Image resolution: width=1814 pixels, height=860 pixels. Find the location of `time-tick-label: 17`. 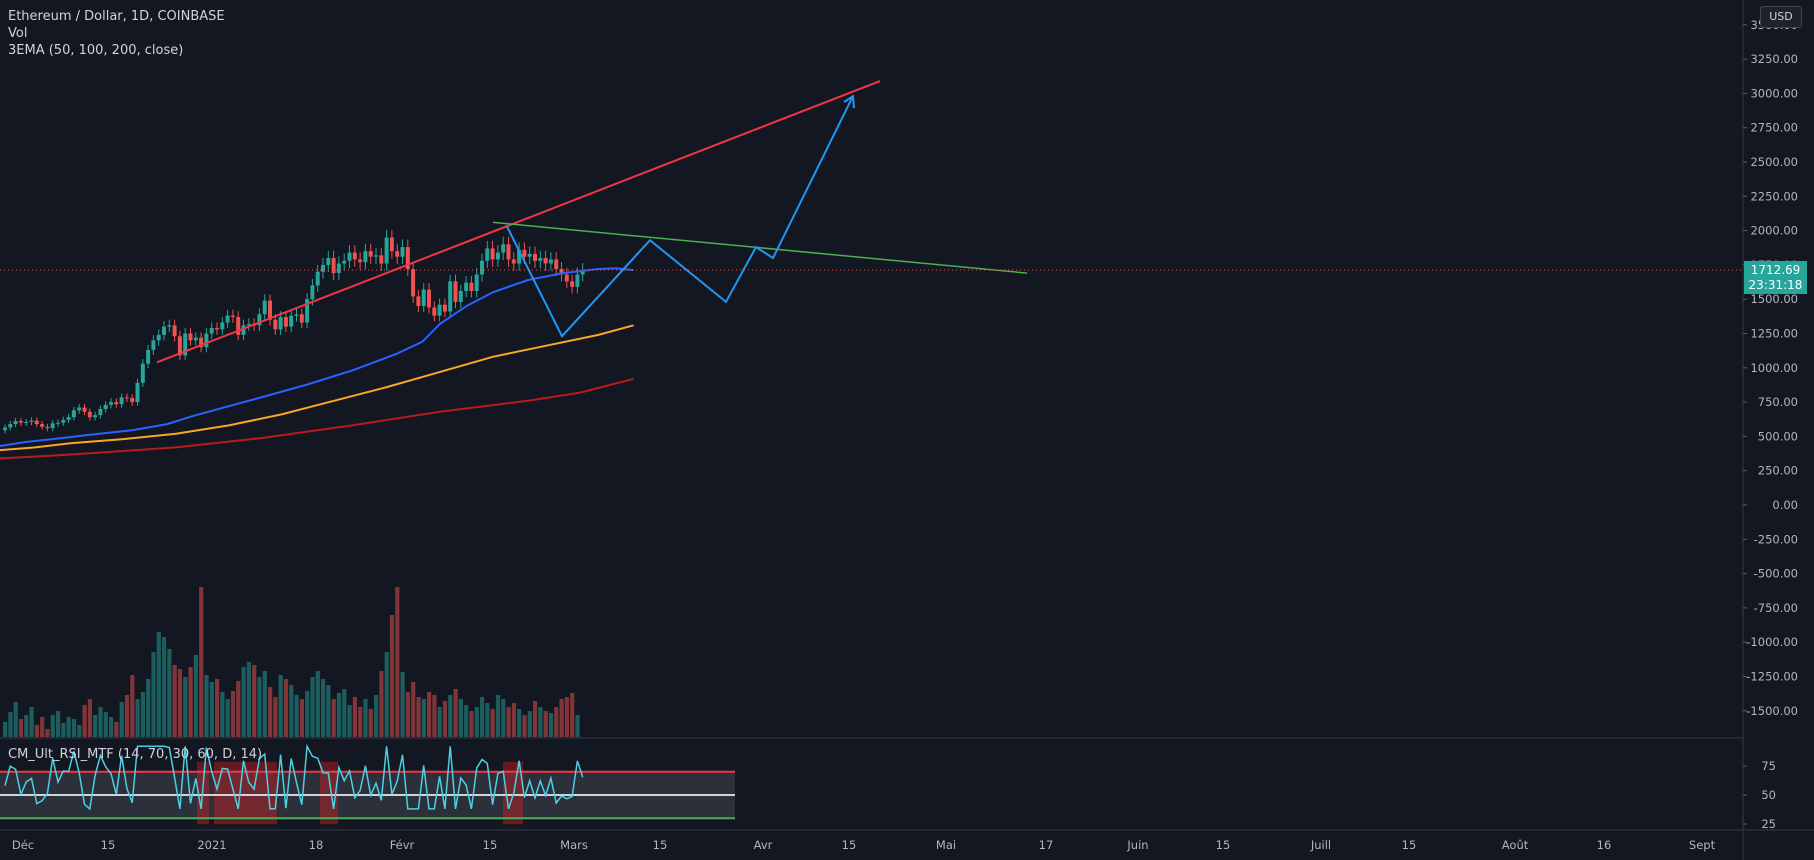

time-tick-label: 17 is located at coordinates (1046, 845).